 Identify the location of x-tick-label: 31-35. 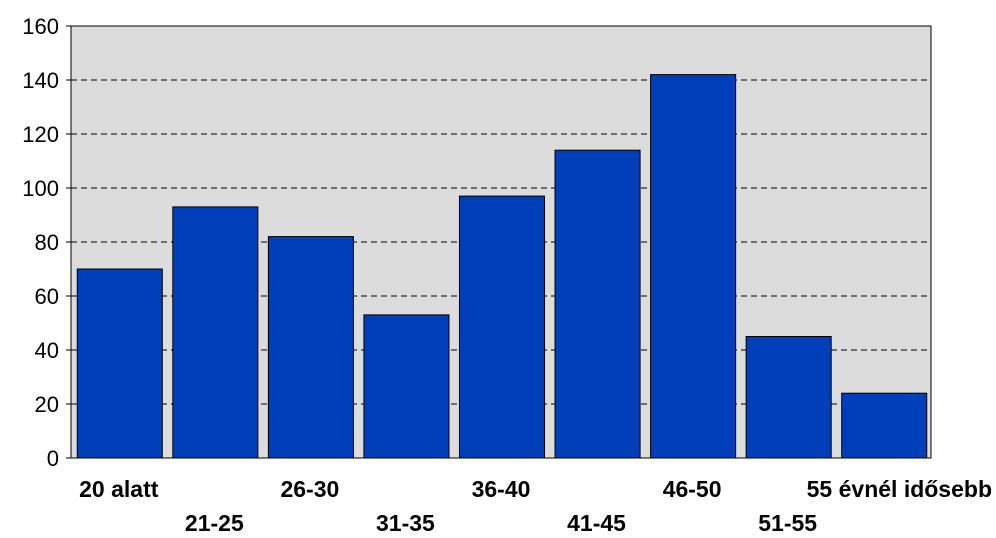
(405, 521).